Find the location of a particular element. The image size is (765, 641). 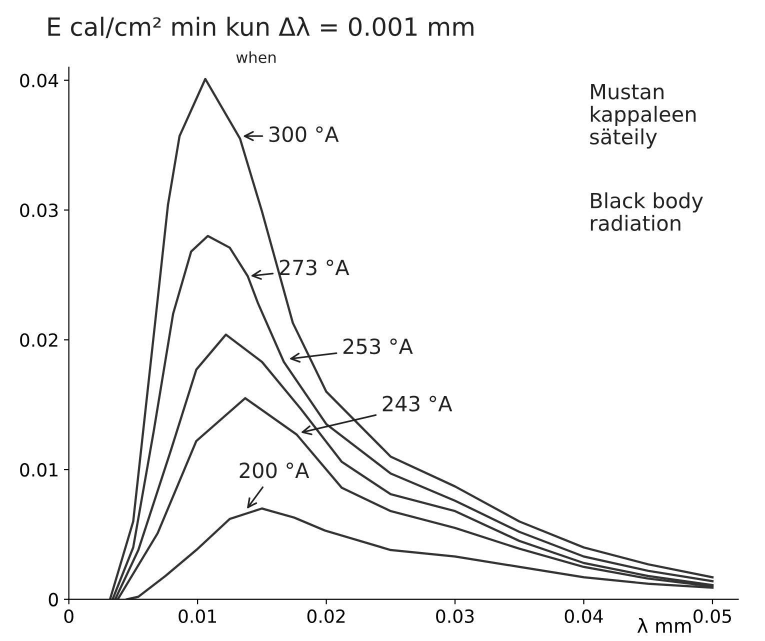

x-tick-label: 0.03 is located at coordinates (455, 616).